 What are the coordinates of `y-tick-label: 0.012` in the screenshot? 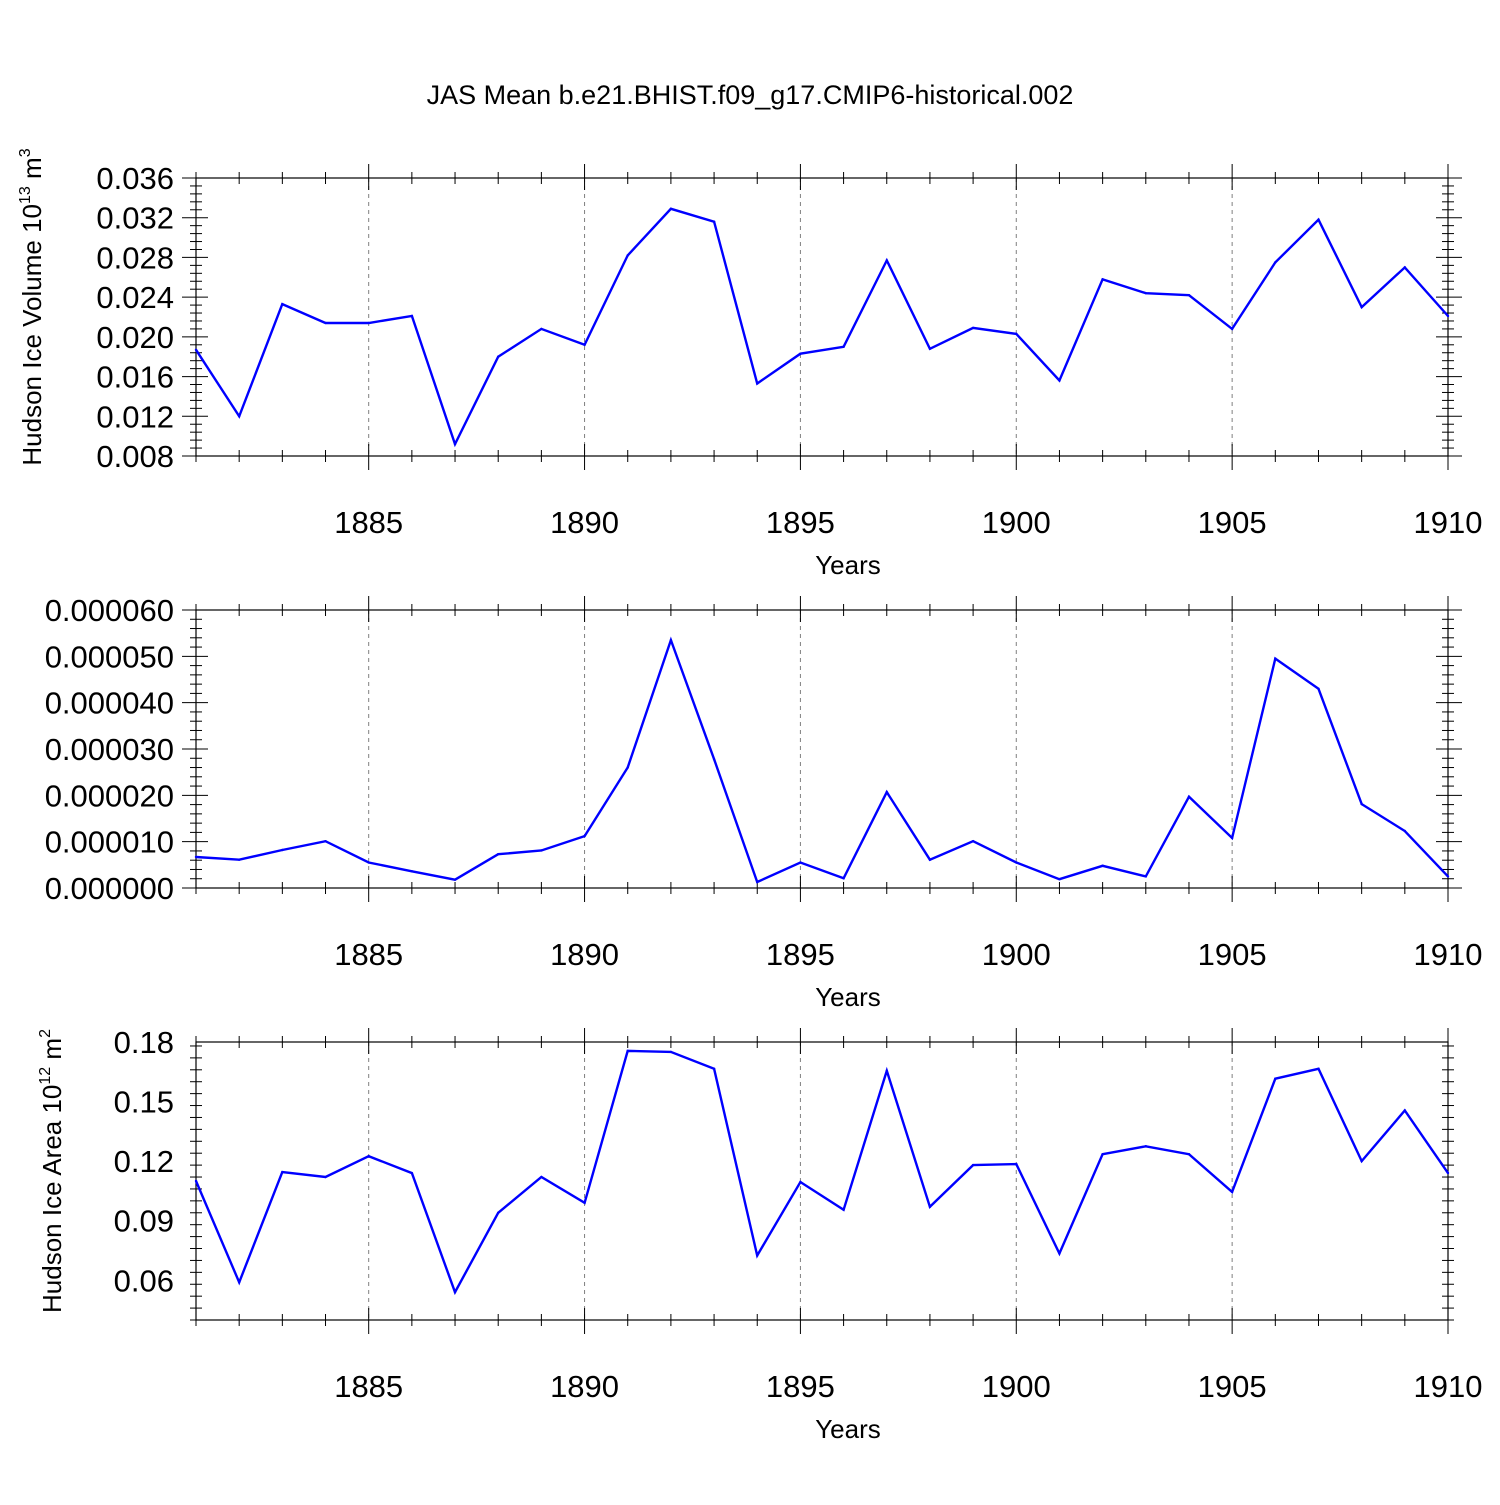 It's located at (135, 416).